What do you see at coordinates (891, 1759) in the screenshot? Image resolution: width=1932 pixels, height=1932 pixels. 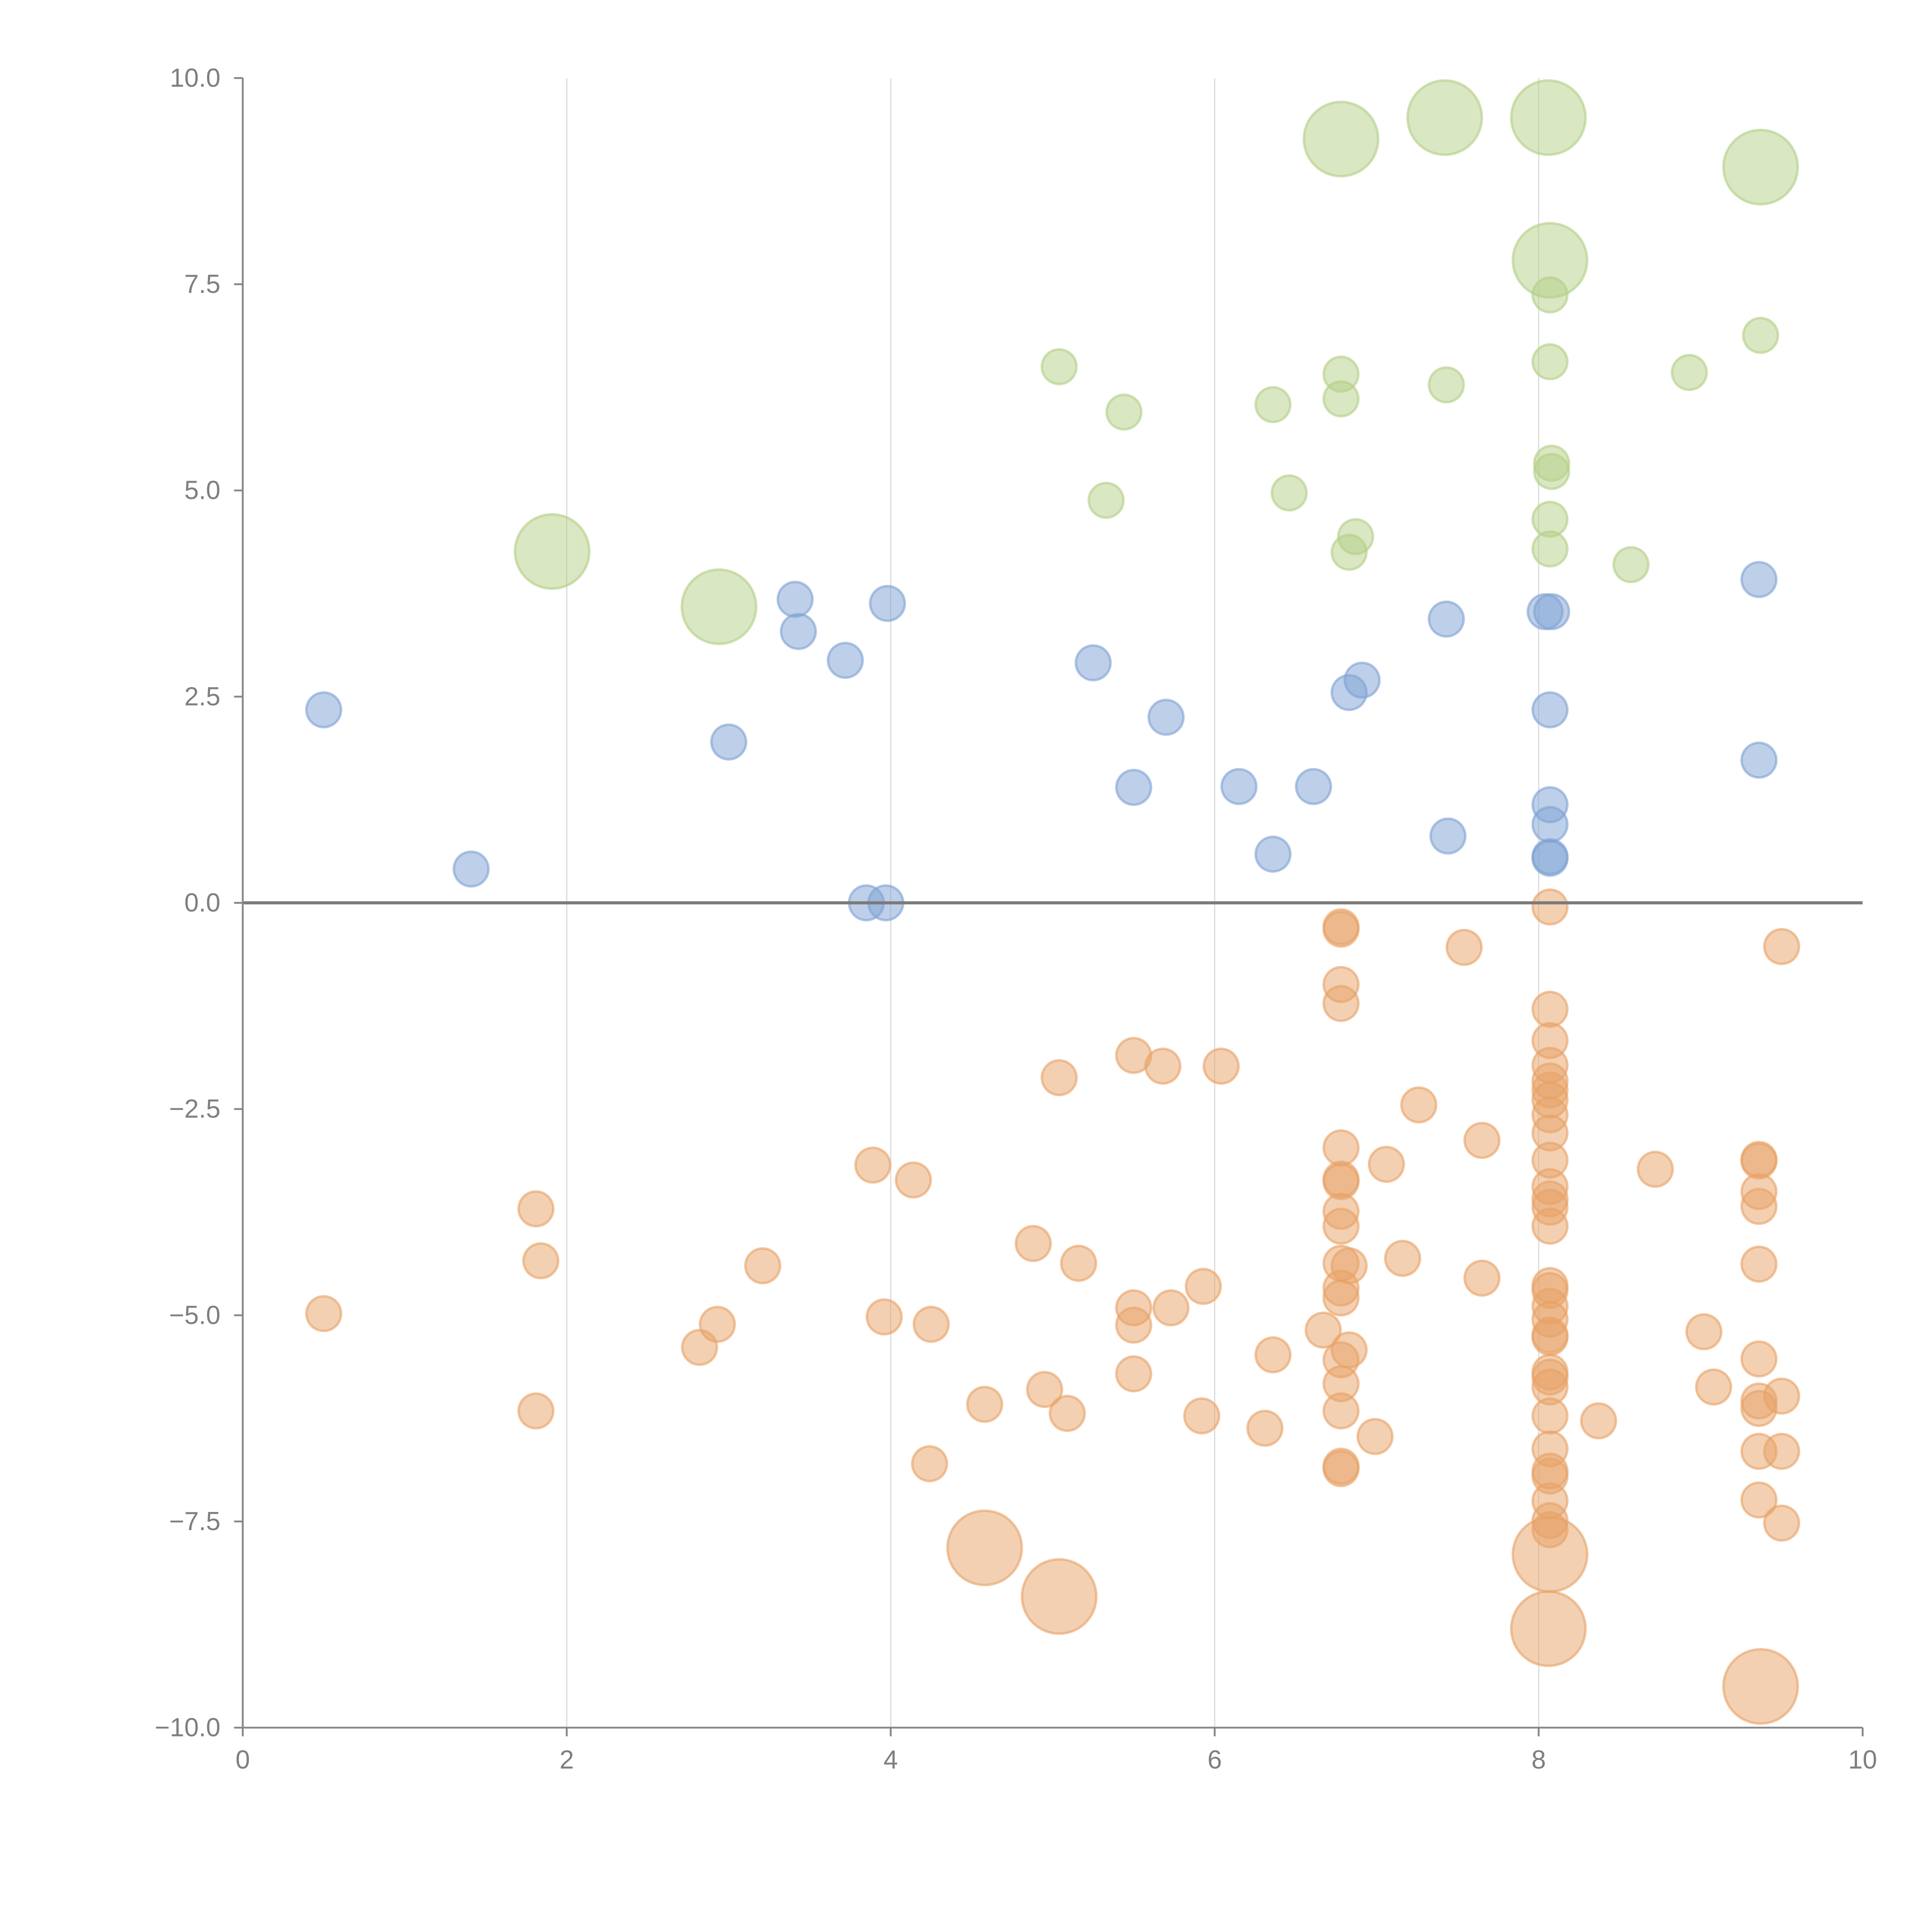 I see `x-tick-label: 4` at bounding box center [891, 1759].